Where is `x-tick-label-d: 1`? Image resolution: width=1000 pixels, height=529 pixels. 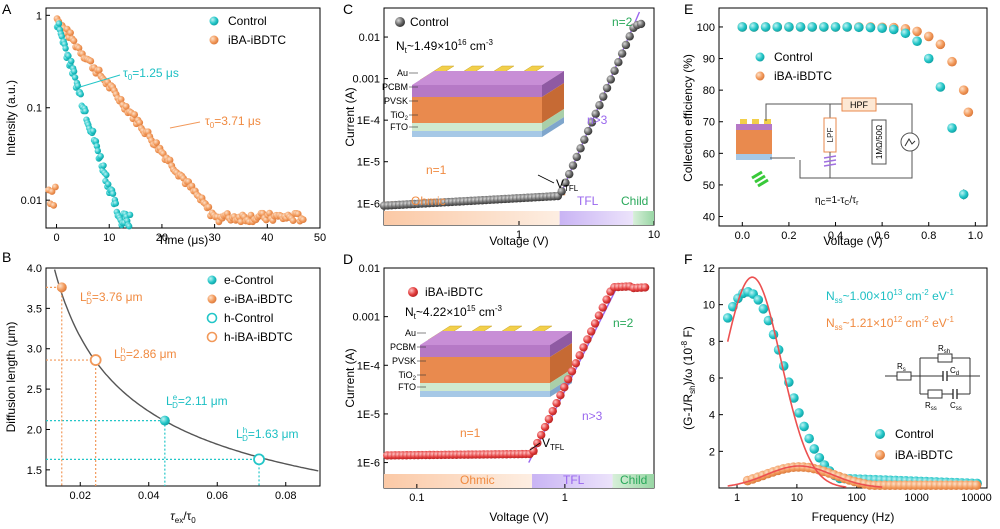 x-tick-label-d: 1 is located at coordinates (565, 498).